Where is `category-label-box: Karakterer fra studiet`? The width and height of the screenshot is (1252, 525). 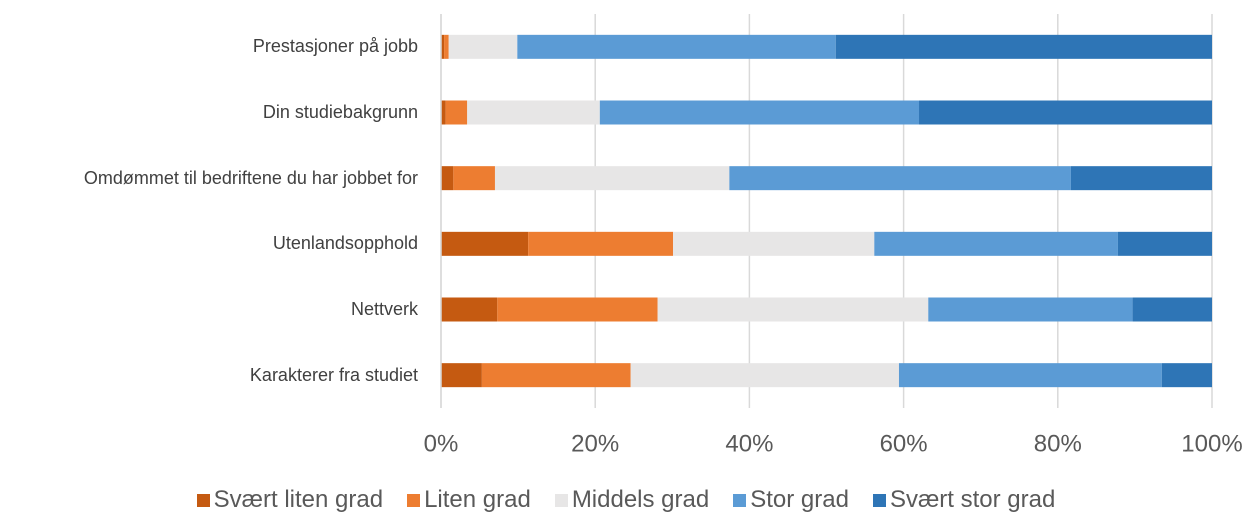
category-label-box: Karakterer fra studiet is located at coordinates (209, 375).